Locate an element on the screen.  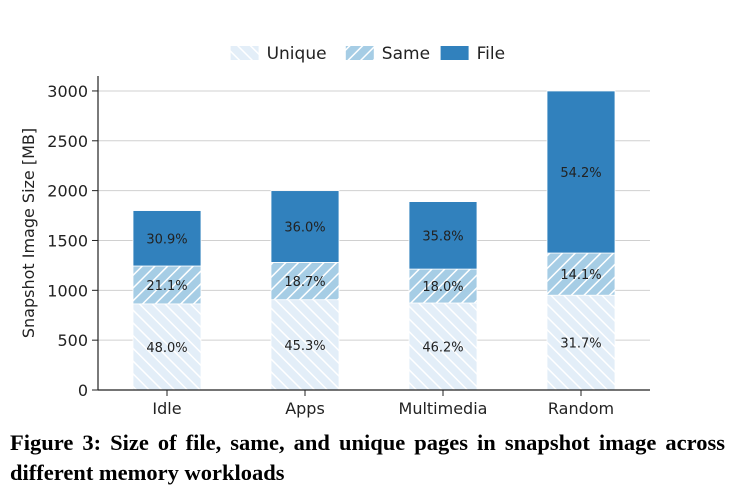
legend-label-same: Same is located at coordinates (406, 54).